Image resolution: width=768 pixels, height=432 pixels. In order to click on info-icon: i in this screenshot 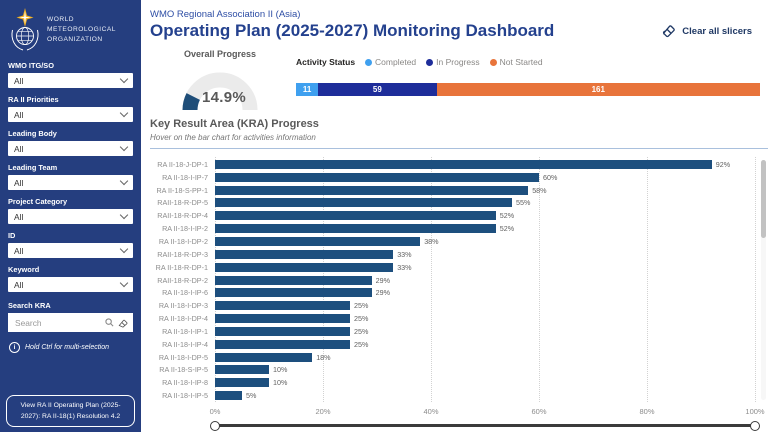, I will do `click(14, 347)`.